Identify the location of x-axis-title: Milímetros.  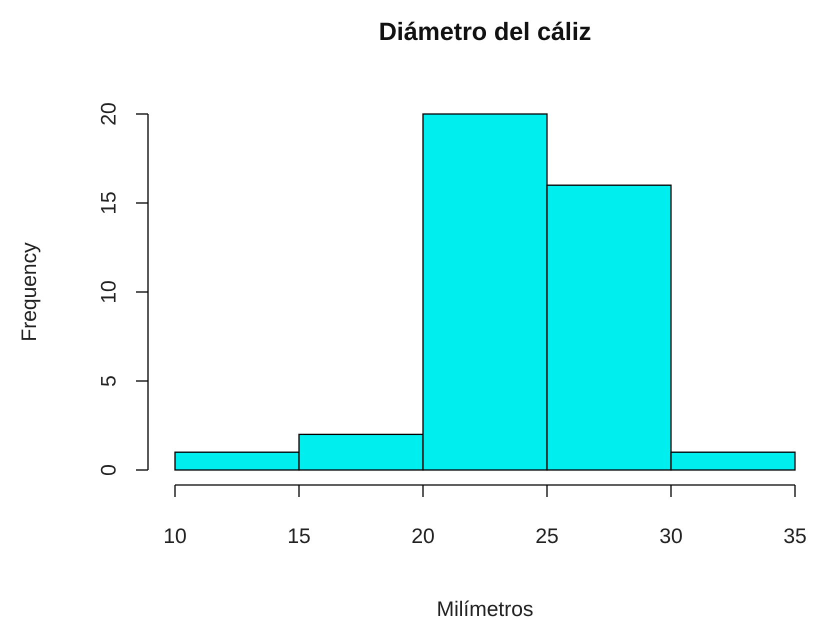
(485, 609).